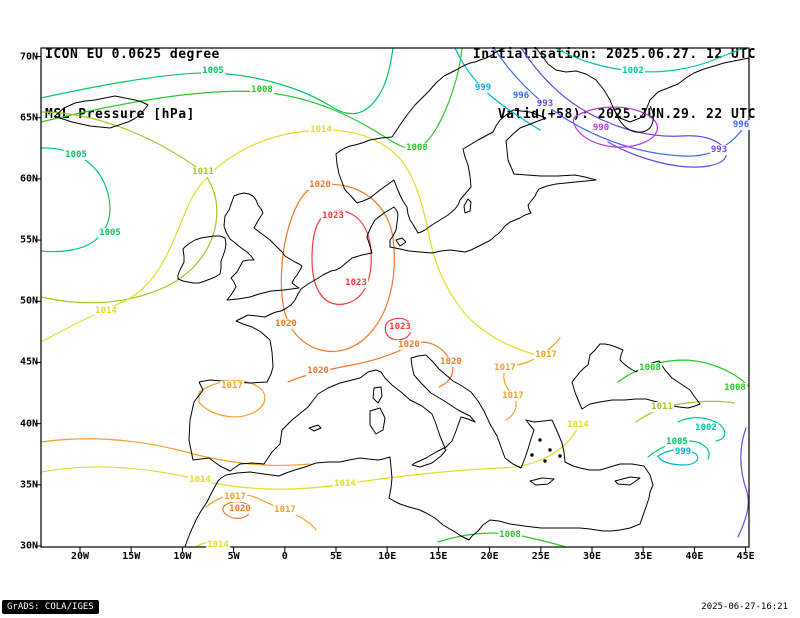 This screenshot has width=800, height=618. Describe the element at coordinates (719, 150) in the screenshot. I see `contour-label-993: 993` at that location.